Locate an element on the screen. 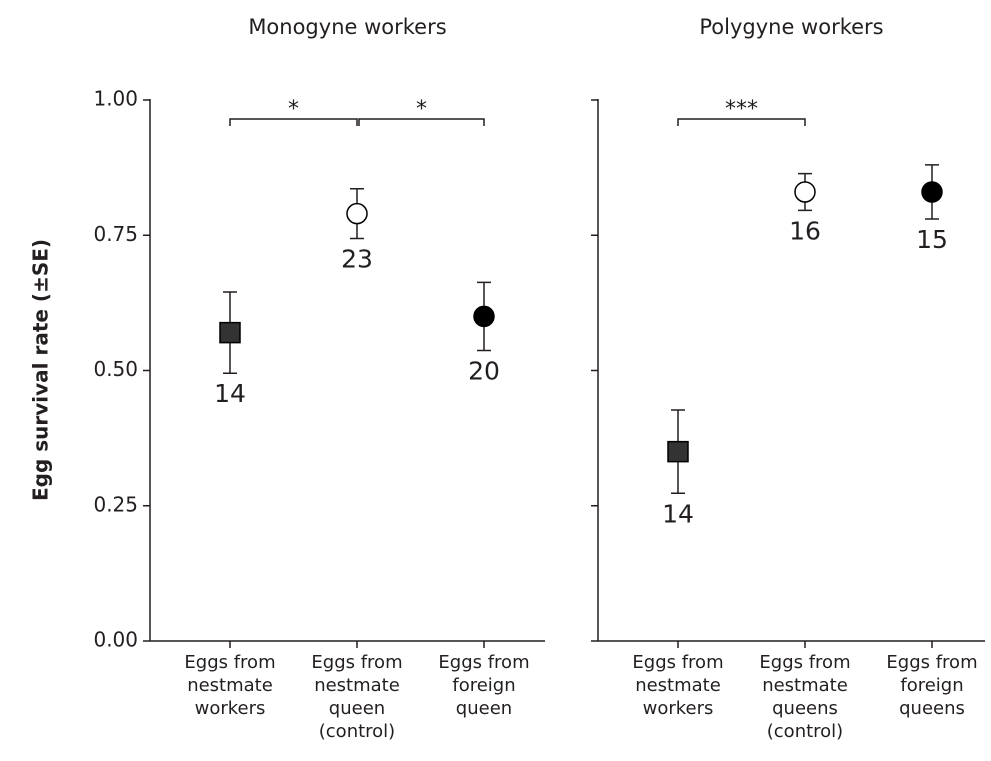  y-tick-label: 0.50 is located at coordinates (115, 369).